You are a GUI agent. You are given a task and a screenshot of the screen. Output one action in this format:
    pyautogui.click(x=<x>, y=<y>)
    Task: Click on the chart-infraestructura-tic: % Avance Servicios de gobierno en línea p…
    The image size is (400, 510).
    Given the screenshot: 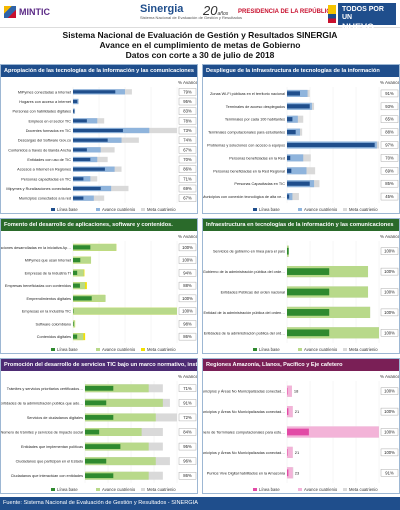 What is the action you would take?
    pyautogui.click(x=301, y=293)
    